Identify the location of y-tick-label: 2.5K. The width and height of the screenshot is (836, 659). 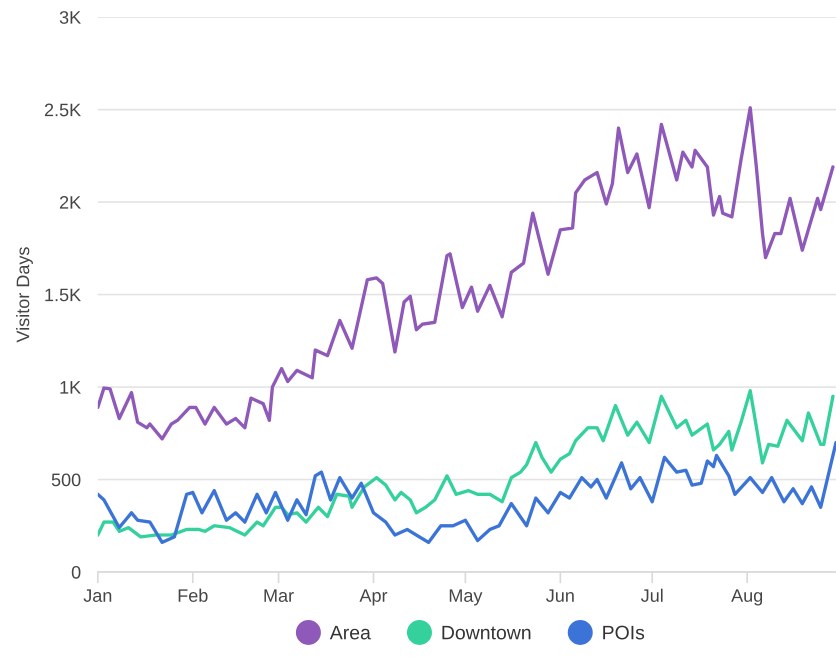
(62, 110).